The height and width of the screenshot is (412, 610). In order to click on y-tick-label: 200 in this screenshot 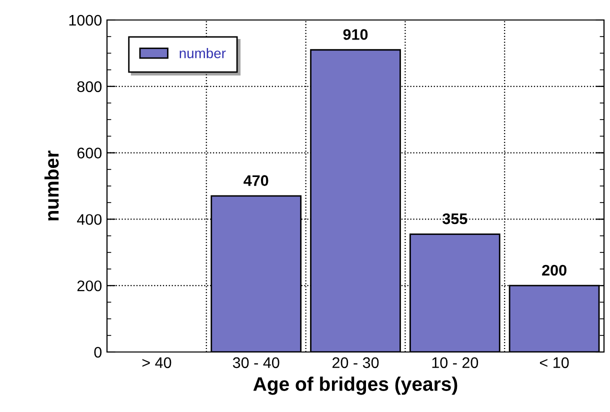, I will do `click(89, 286)`.